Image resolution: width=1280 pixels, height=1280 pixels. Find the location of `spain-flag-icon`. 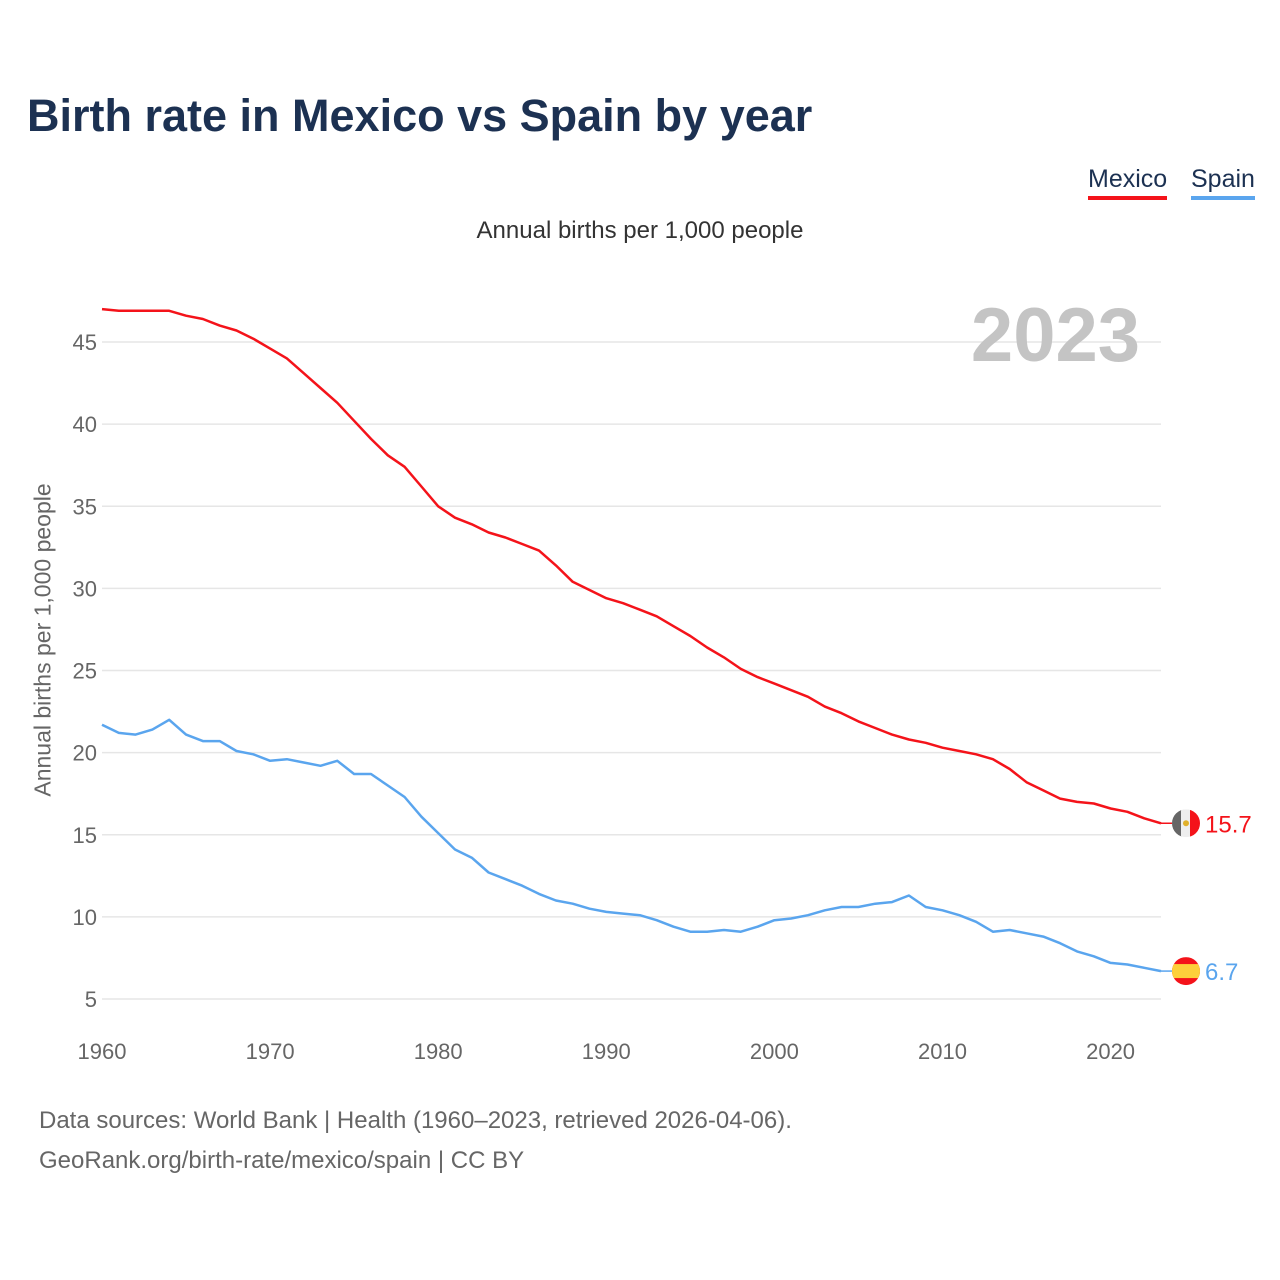

spain-flag-icon is located at coordinates (1186, 971).